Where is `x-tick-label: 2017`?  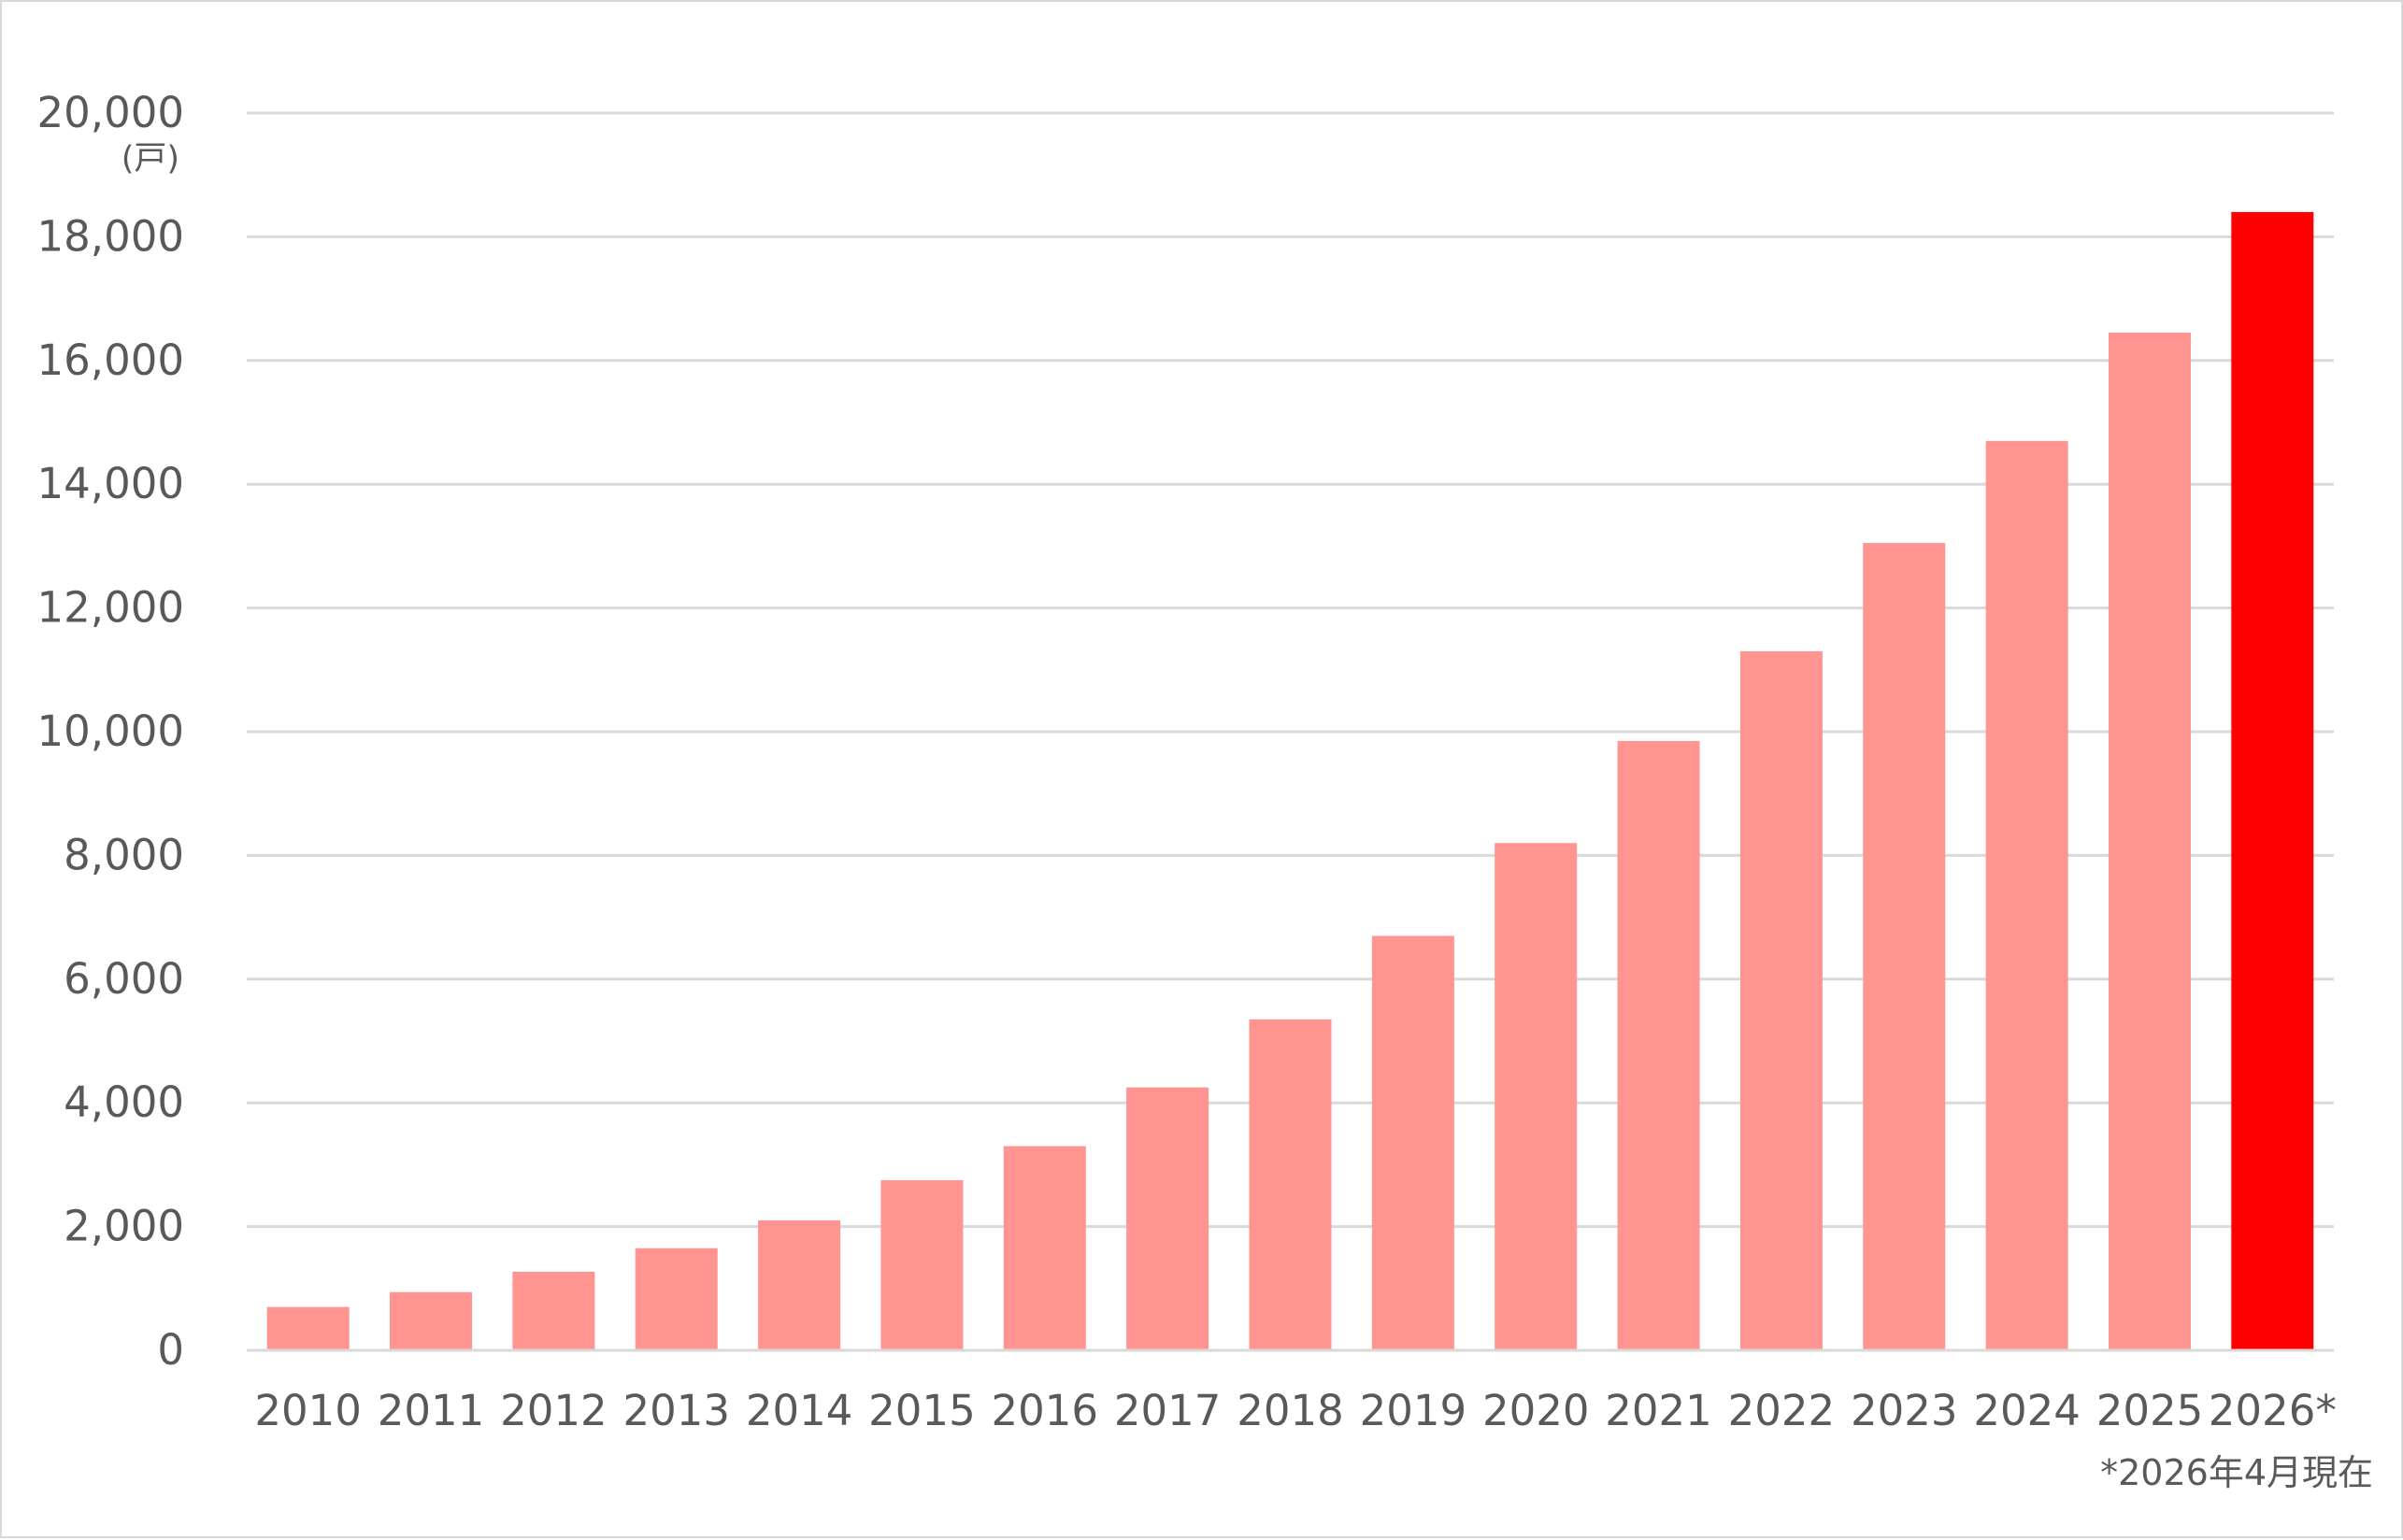
x-tick-label: 2017 is located at coordinates (1168, 1410).